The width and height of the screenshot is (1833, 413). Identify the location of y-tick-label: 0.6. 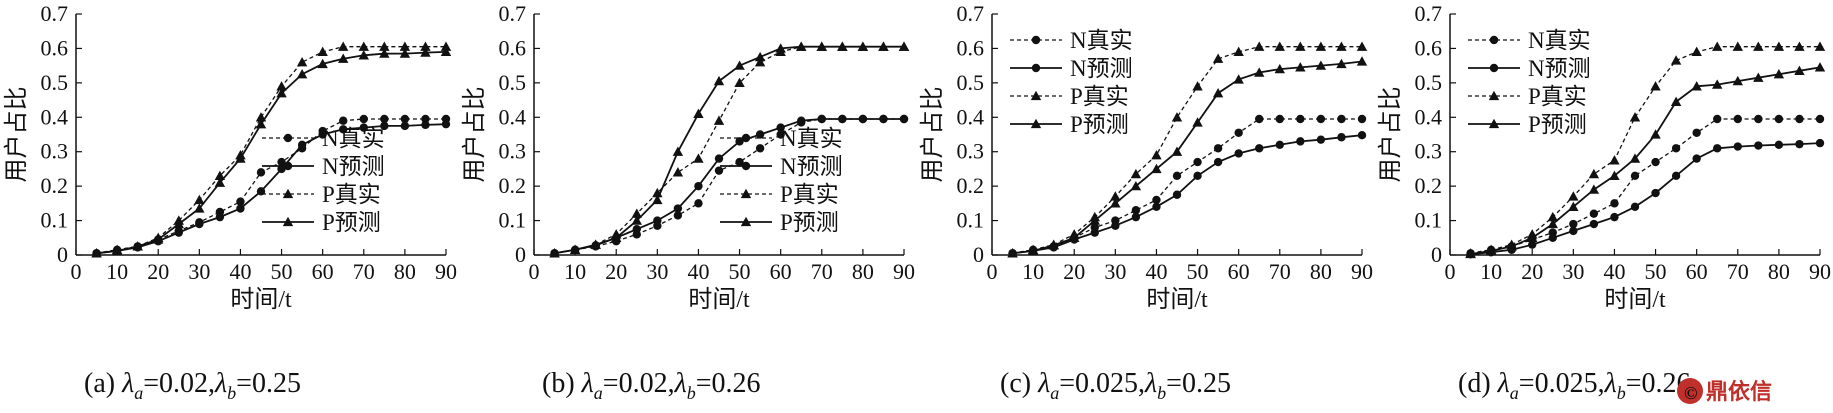
(513, 47).